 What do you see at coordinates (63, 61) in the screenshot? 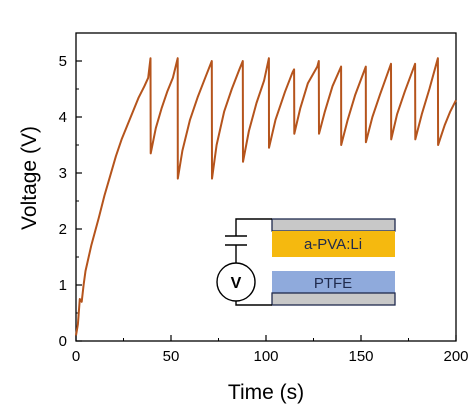
I see `y-tick-label: 5` at bounding box center [63, 61].